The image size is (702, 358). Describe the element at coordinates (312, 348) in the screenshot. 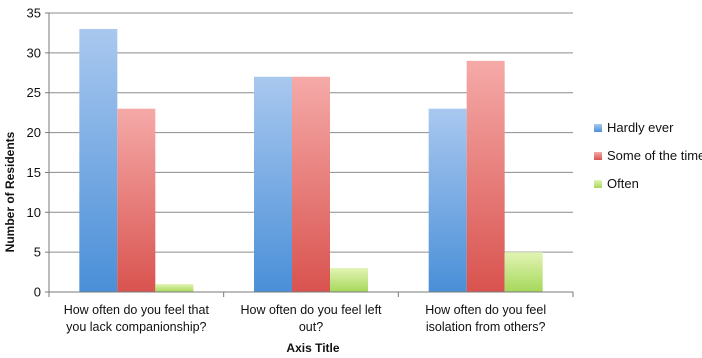

I see `x-axis-title: Axis Title` at that location.